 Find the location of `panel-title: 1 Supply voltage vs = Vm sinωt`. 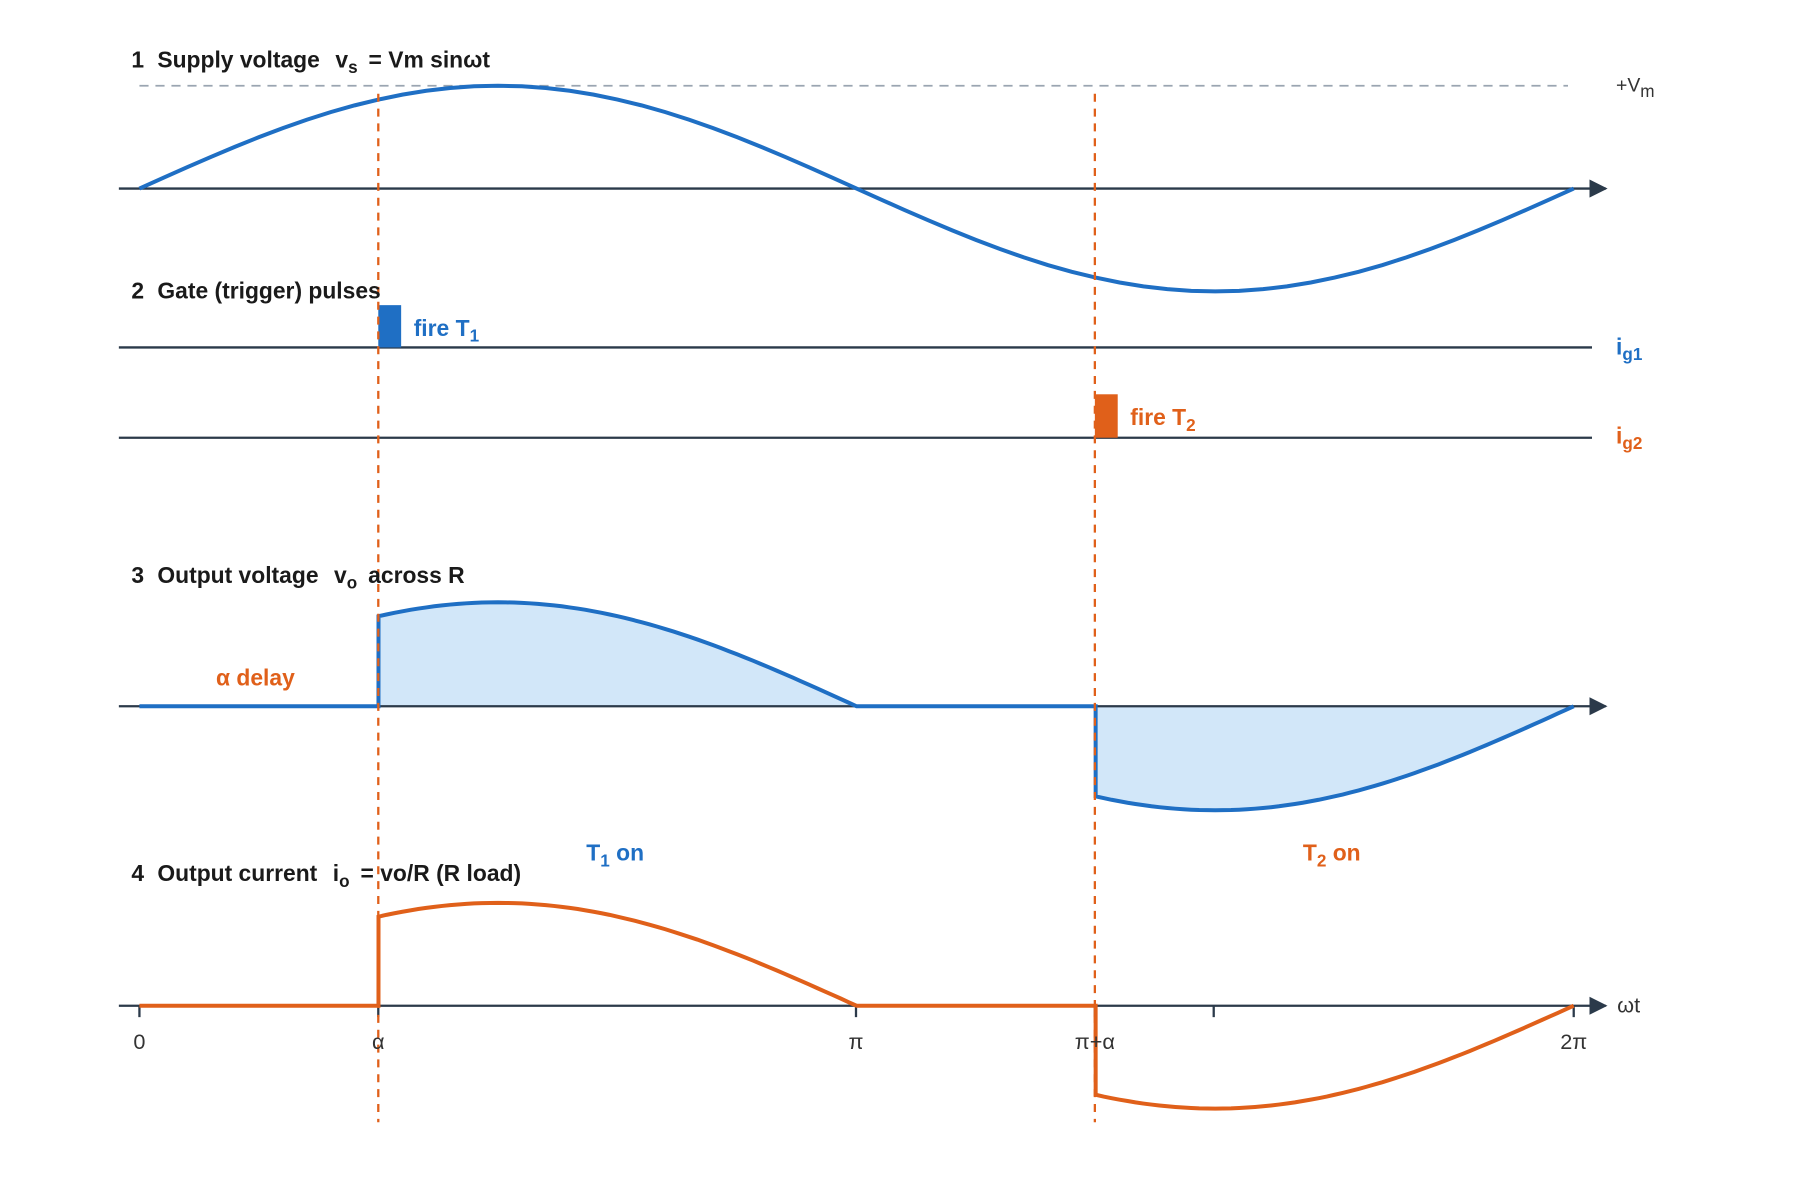

panel-title: 1 Supply voltage vs = Vm sinωt is located at coordinates (310, 62).